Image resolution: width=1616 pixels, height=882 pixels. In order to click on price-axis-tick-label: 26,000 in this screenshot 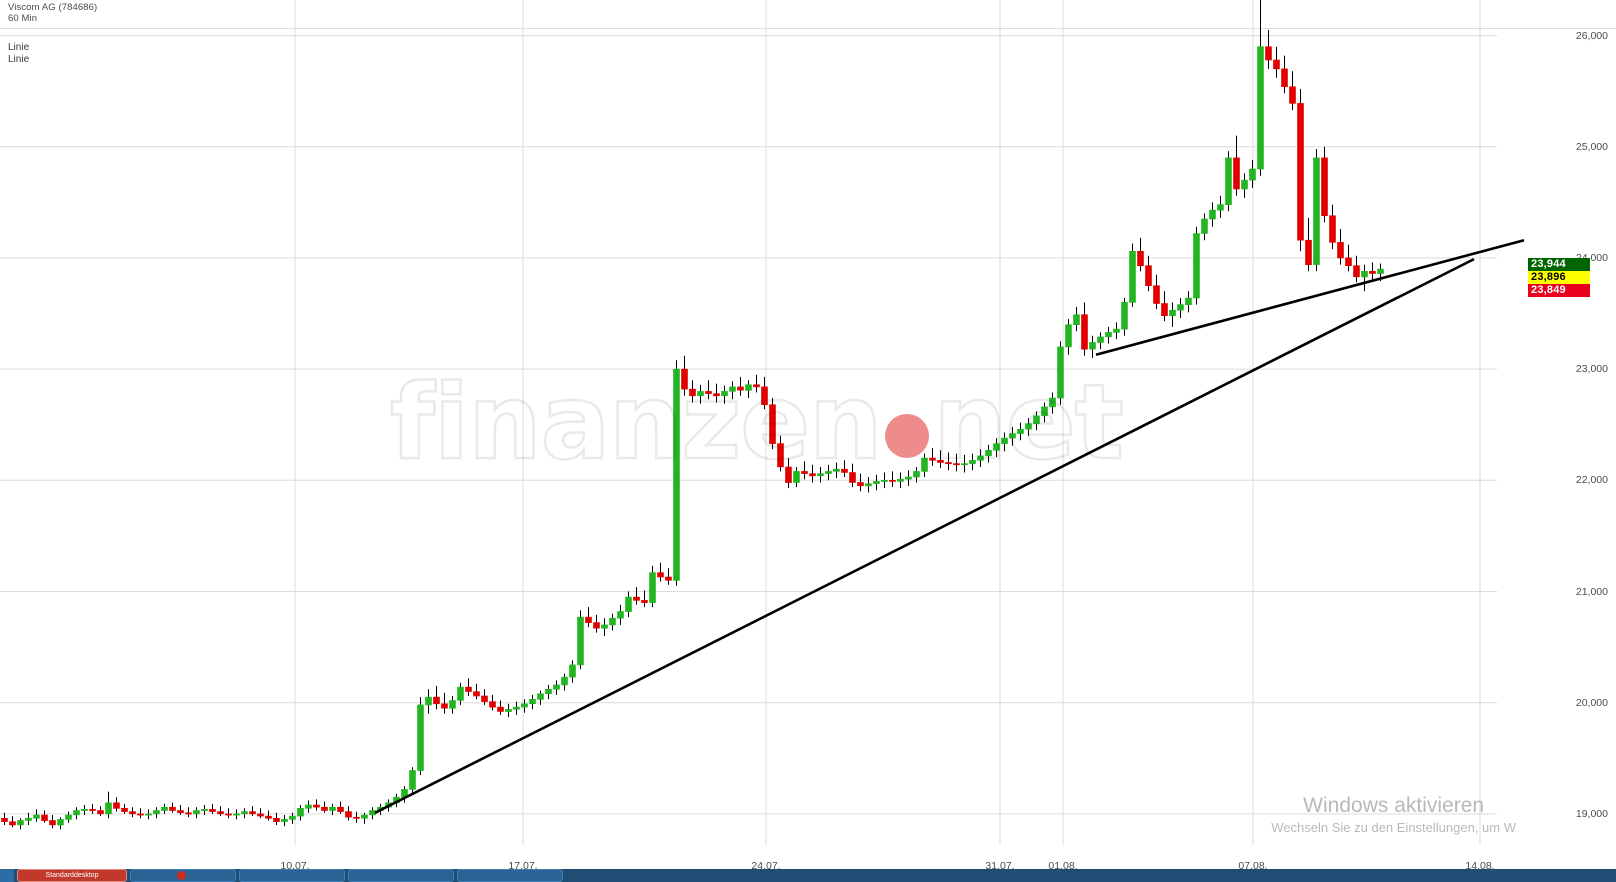, I will do `click(1591, 35)`.